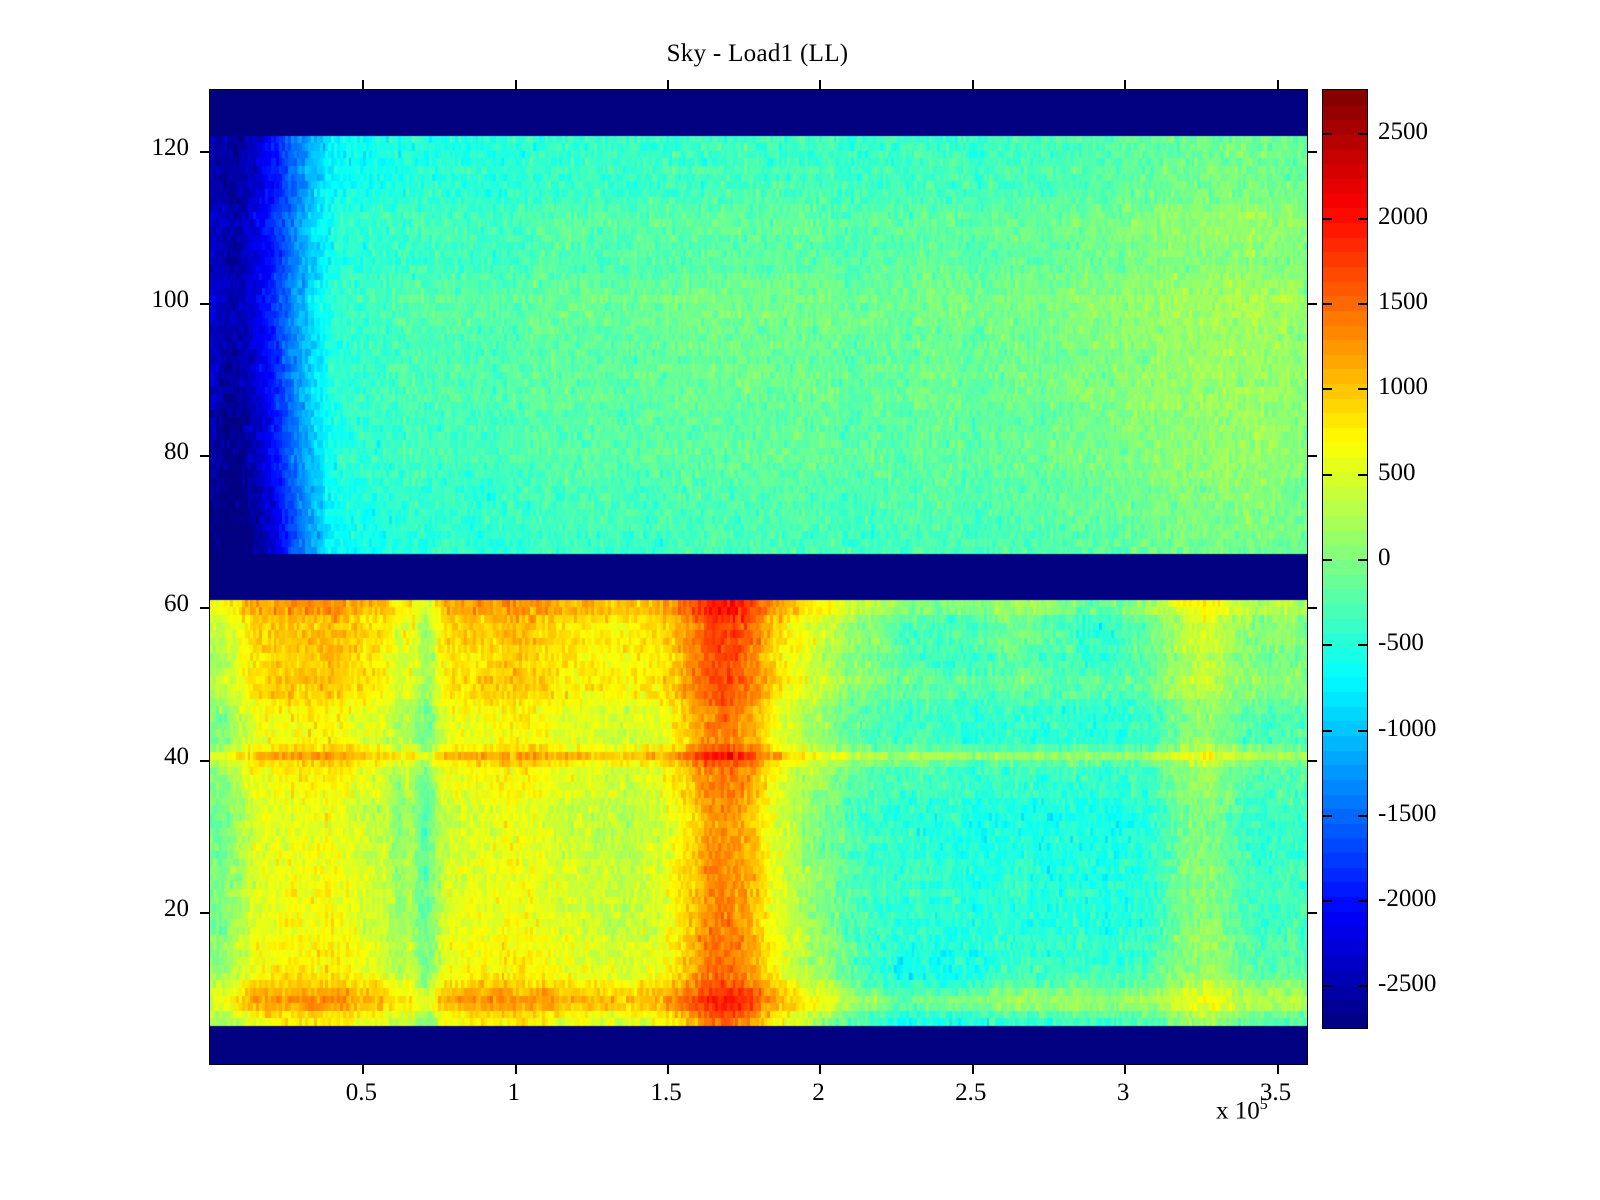 This screenshot has width=1600, height=1200. Describe the element at coordinates (1397, 472) in the screenshot. I see `colorbar-tick-label: 500` at that location.